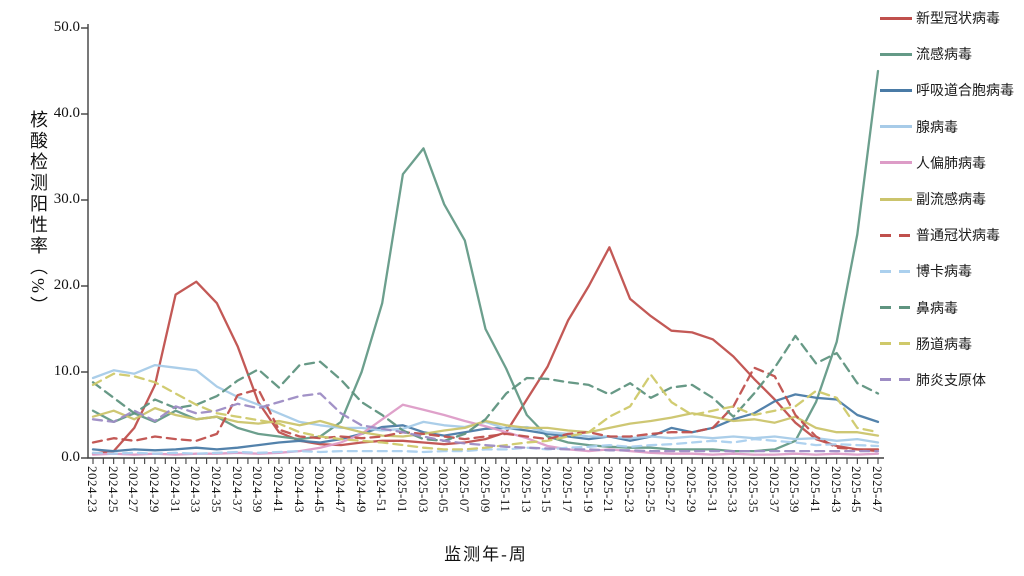 The width and height of the screenshot is (1024, 576). I want to click on x-tick-label: 2025-29, so click(692, 489).